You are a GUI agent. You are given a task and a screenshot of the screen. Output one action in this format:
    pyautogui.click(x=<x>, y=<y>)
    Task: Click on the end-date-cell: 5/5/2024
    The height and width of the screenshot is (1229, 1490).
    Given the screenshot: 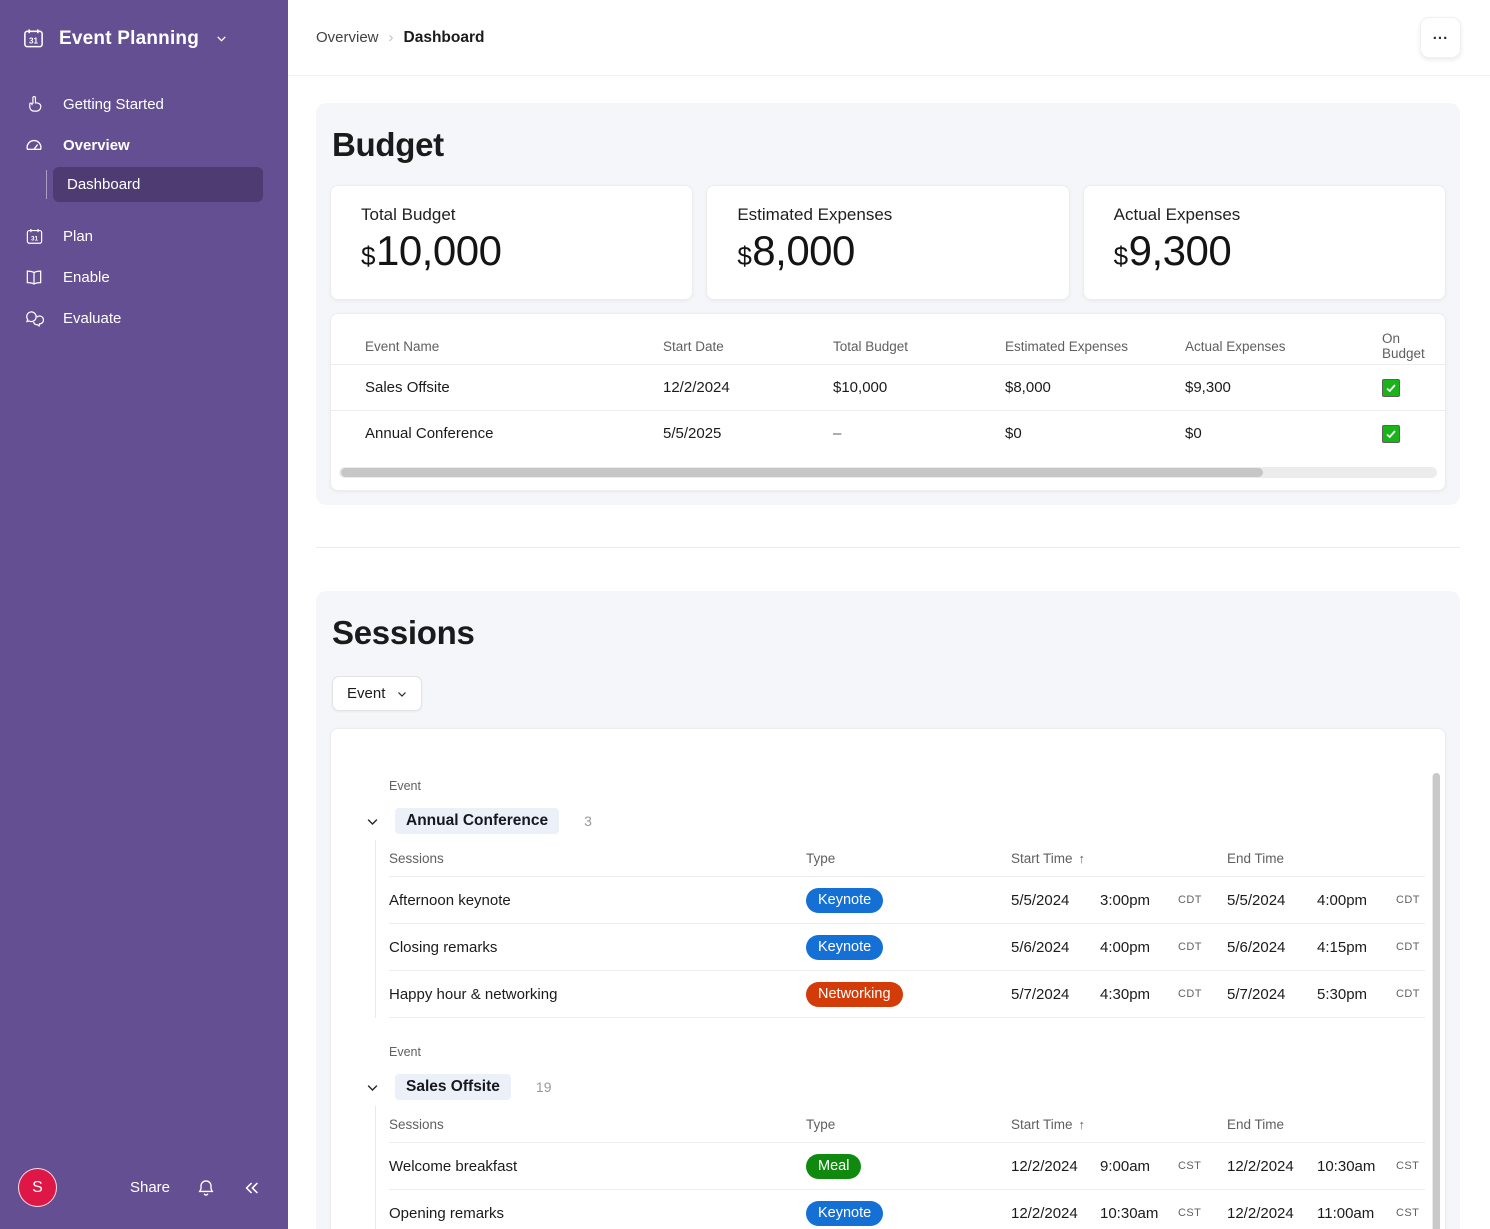 What is the action you would take?
    pyautogui.click(x=1256, y=900)
    